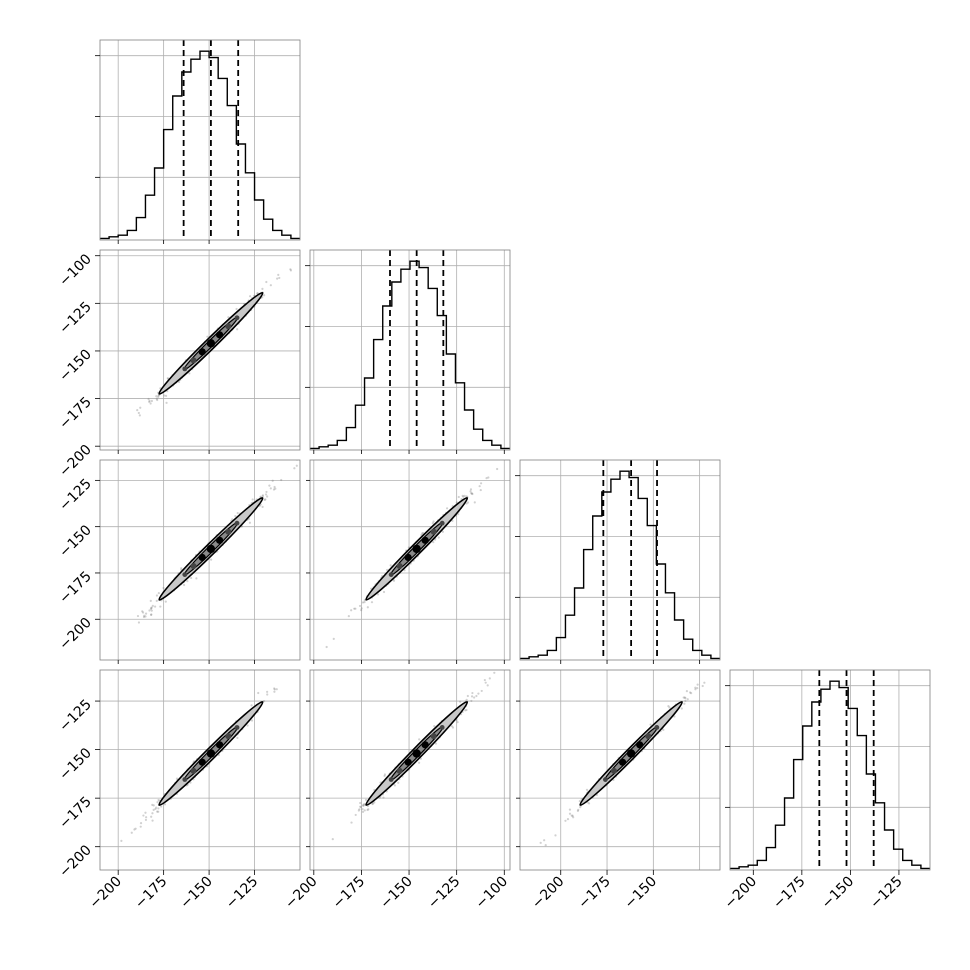 The image size is (970, 970). What do you see at coordinates (75, 318) in the screenshot?
I see `y-tick-label: −125` at bounding box center [75, 318].